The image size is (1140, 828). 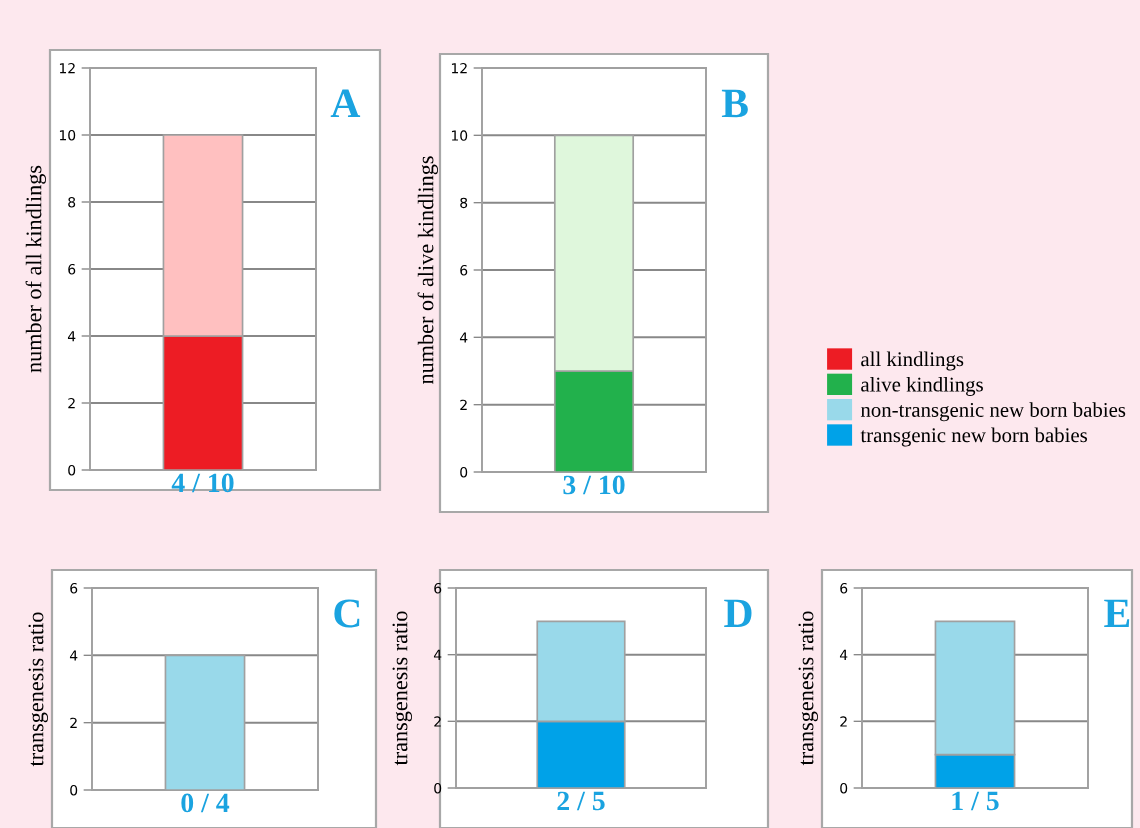 What do you see at coordinates (581, 801) in the screenshot?
I see `x-tick-label: 2 / 5` at bounding box center [581, 801].